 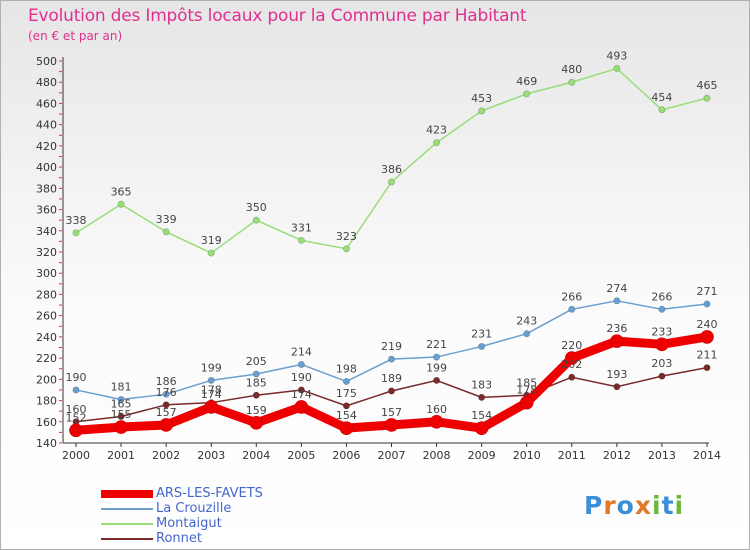 I want to click on legend-item: La Crouzille, so click(x=182, y=508).